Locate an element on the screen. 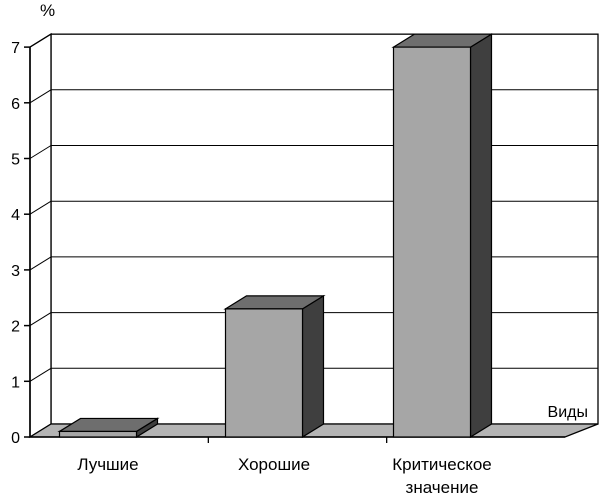 The width and height of the screenshot is (600, 496). side-wall is located at coordinates (40, 235).